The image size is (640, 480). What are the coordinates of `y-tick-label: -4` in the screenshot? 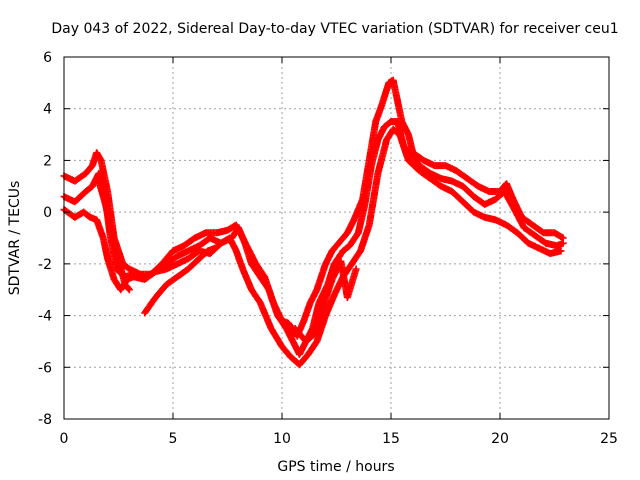 It's located at (45, 317).